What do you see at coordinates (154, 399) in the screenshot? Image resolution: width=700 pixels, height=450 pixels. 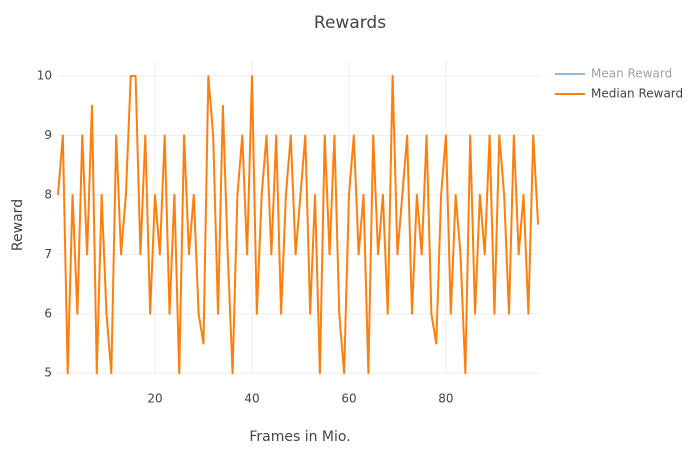 I see `x-tick-label: 20` at bounding box center [154, 399].